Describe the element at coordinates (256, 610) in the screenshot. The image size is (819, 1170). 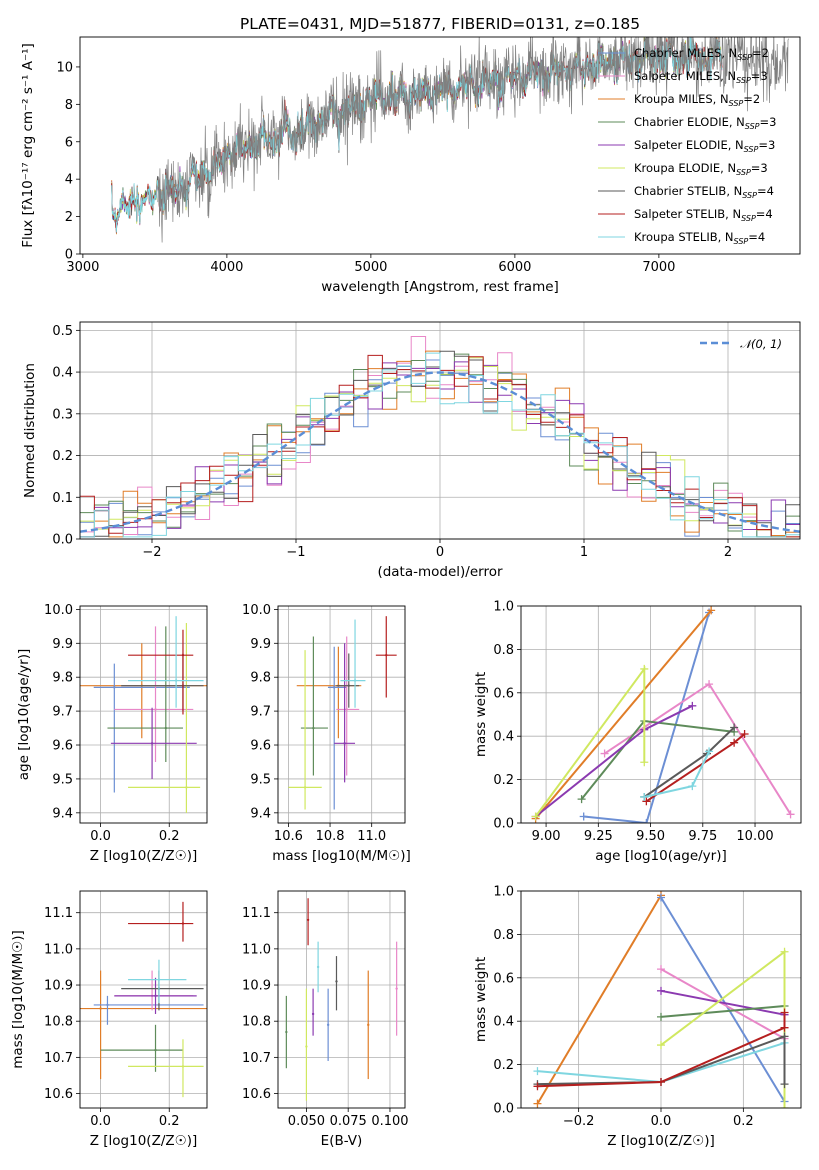
I see `y-tick-label: 10.0` at that location.